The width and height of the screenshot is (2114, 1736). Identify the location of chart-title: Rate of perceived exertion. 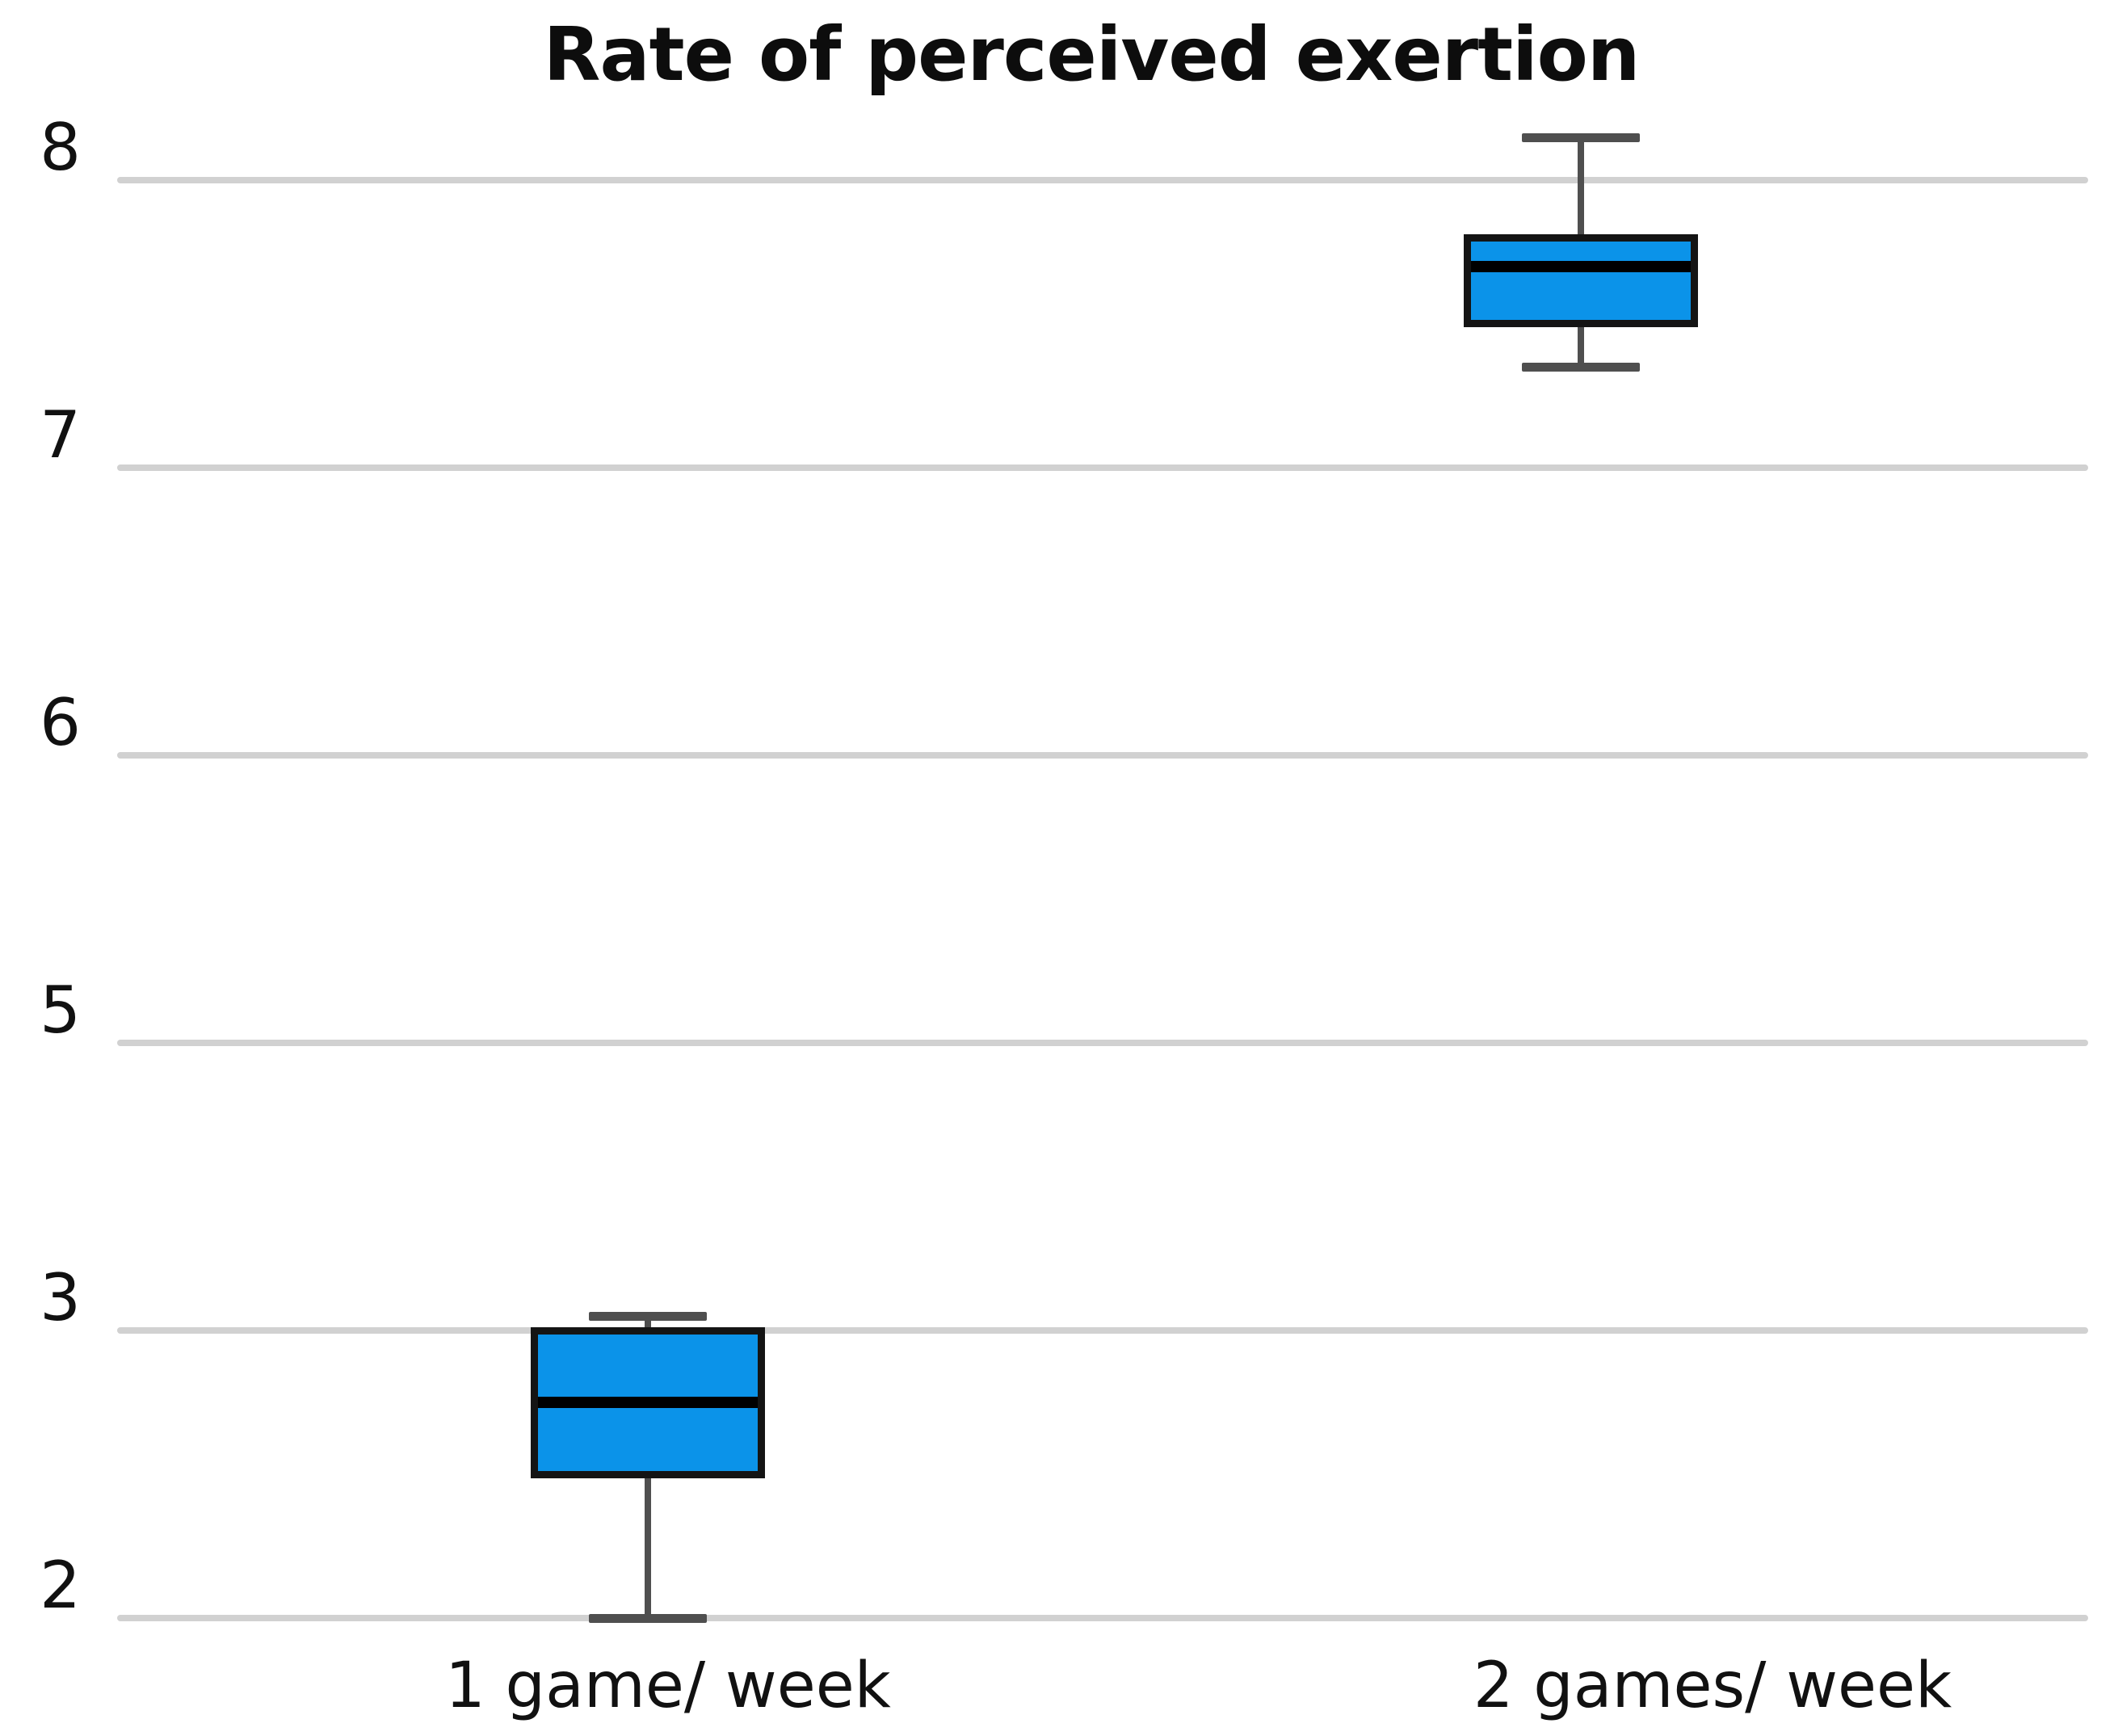
(1092, 54).